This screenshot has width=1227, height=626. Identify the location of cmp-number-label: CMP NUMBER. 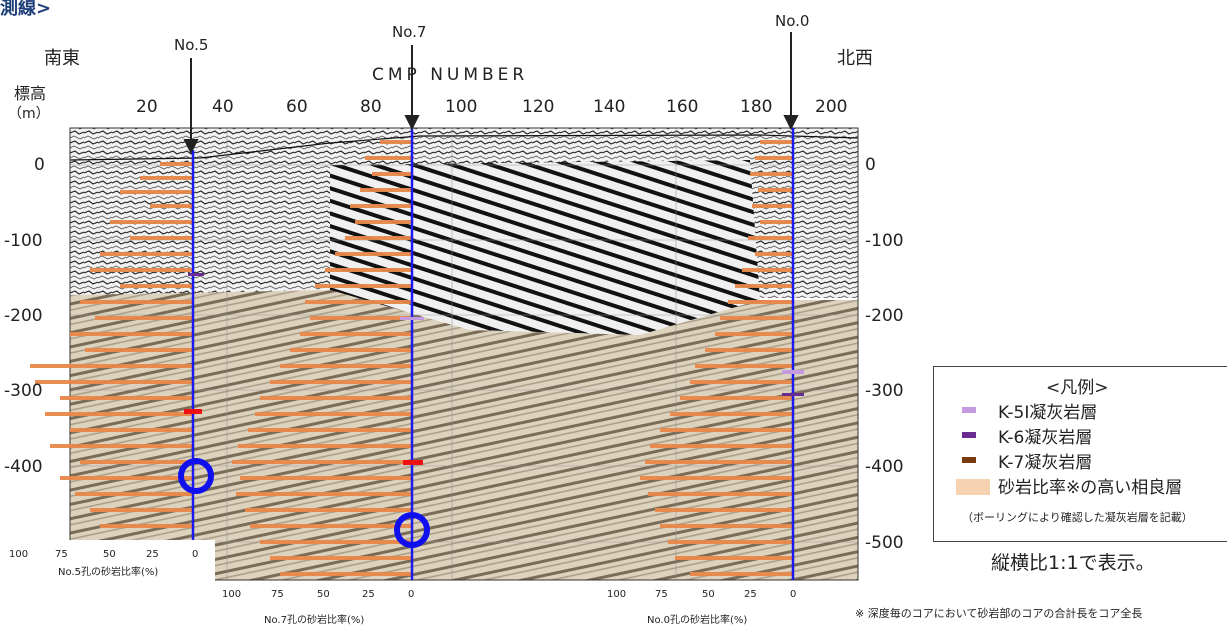
(450, 75).